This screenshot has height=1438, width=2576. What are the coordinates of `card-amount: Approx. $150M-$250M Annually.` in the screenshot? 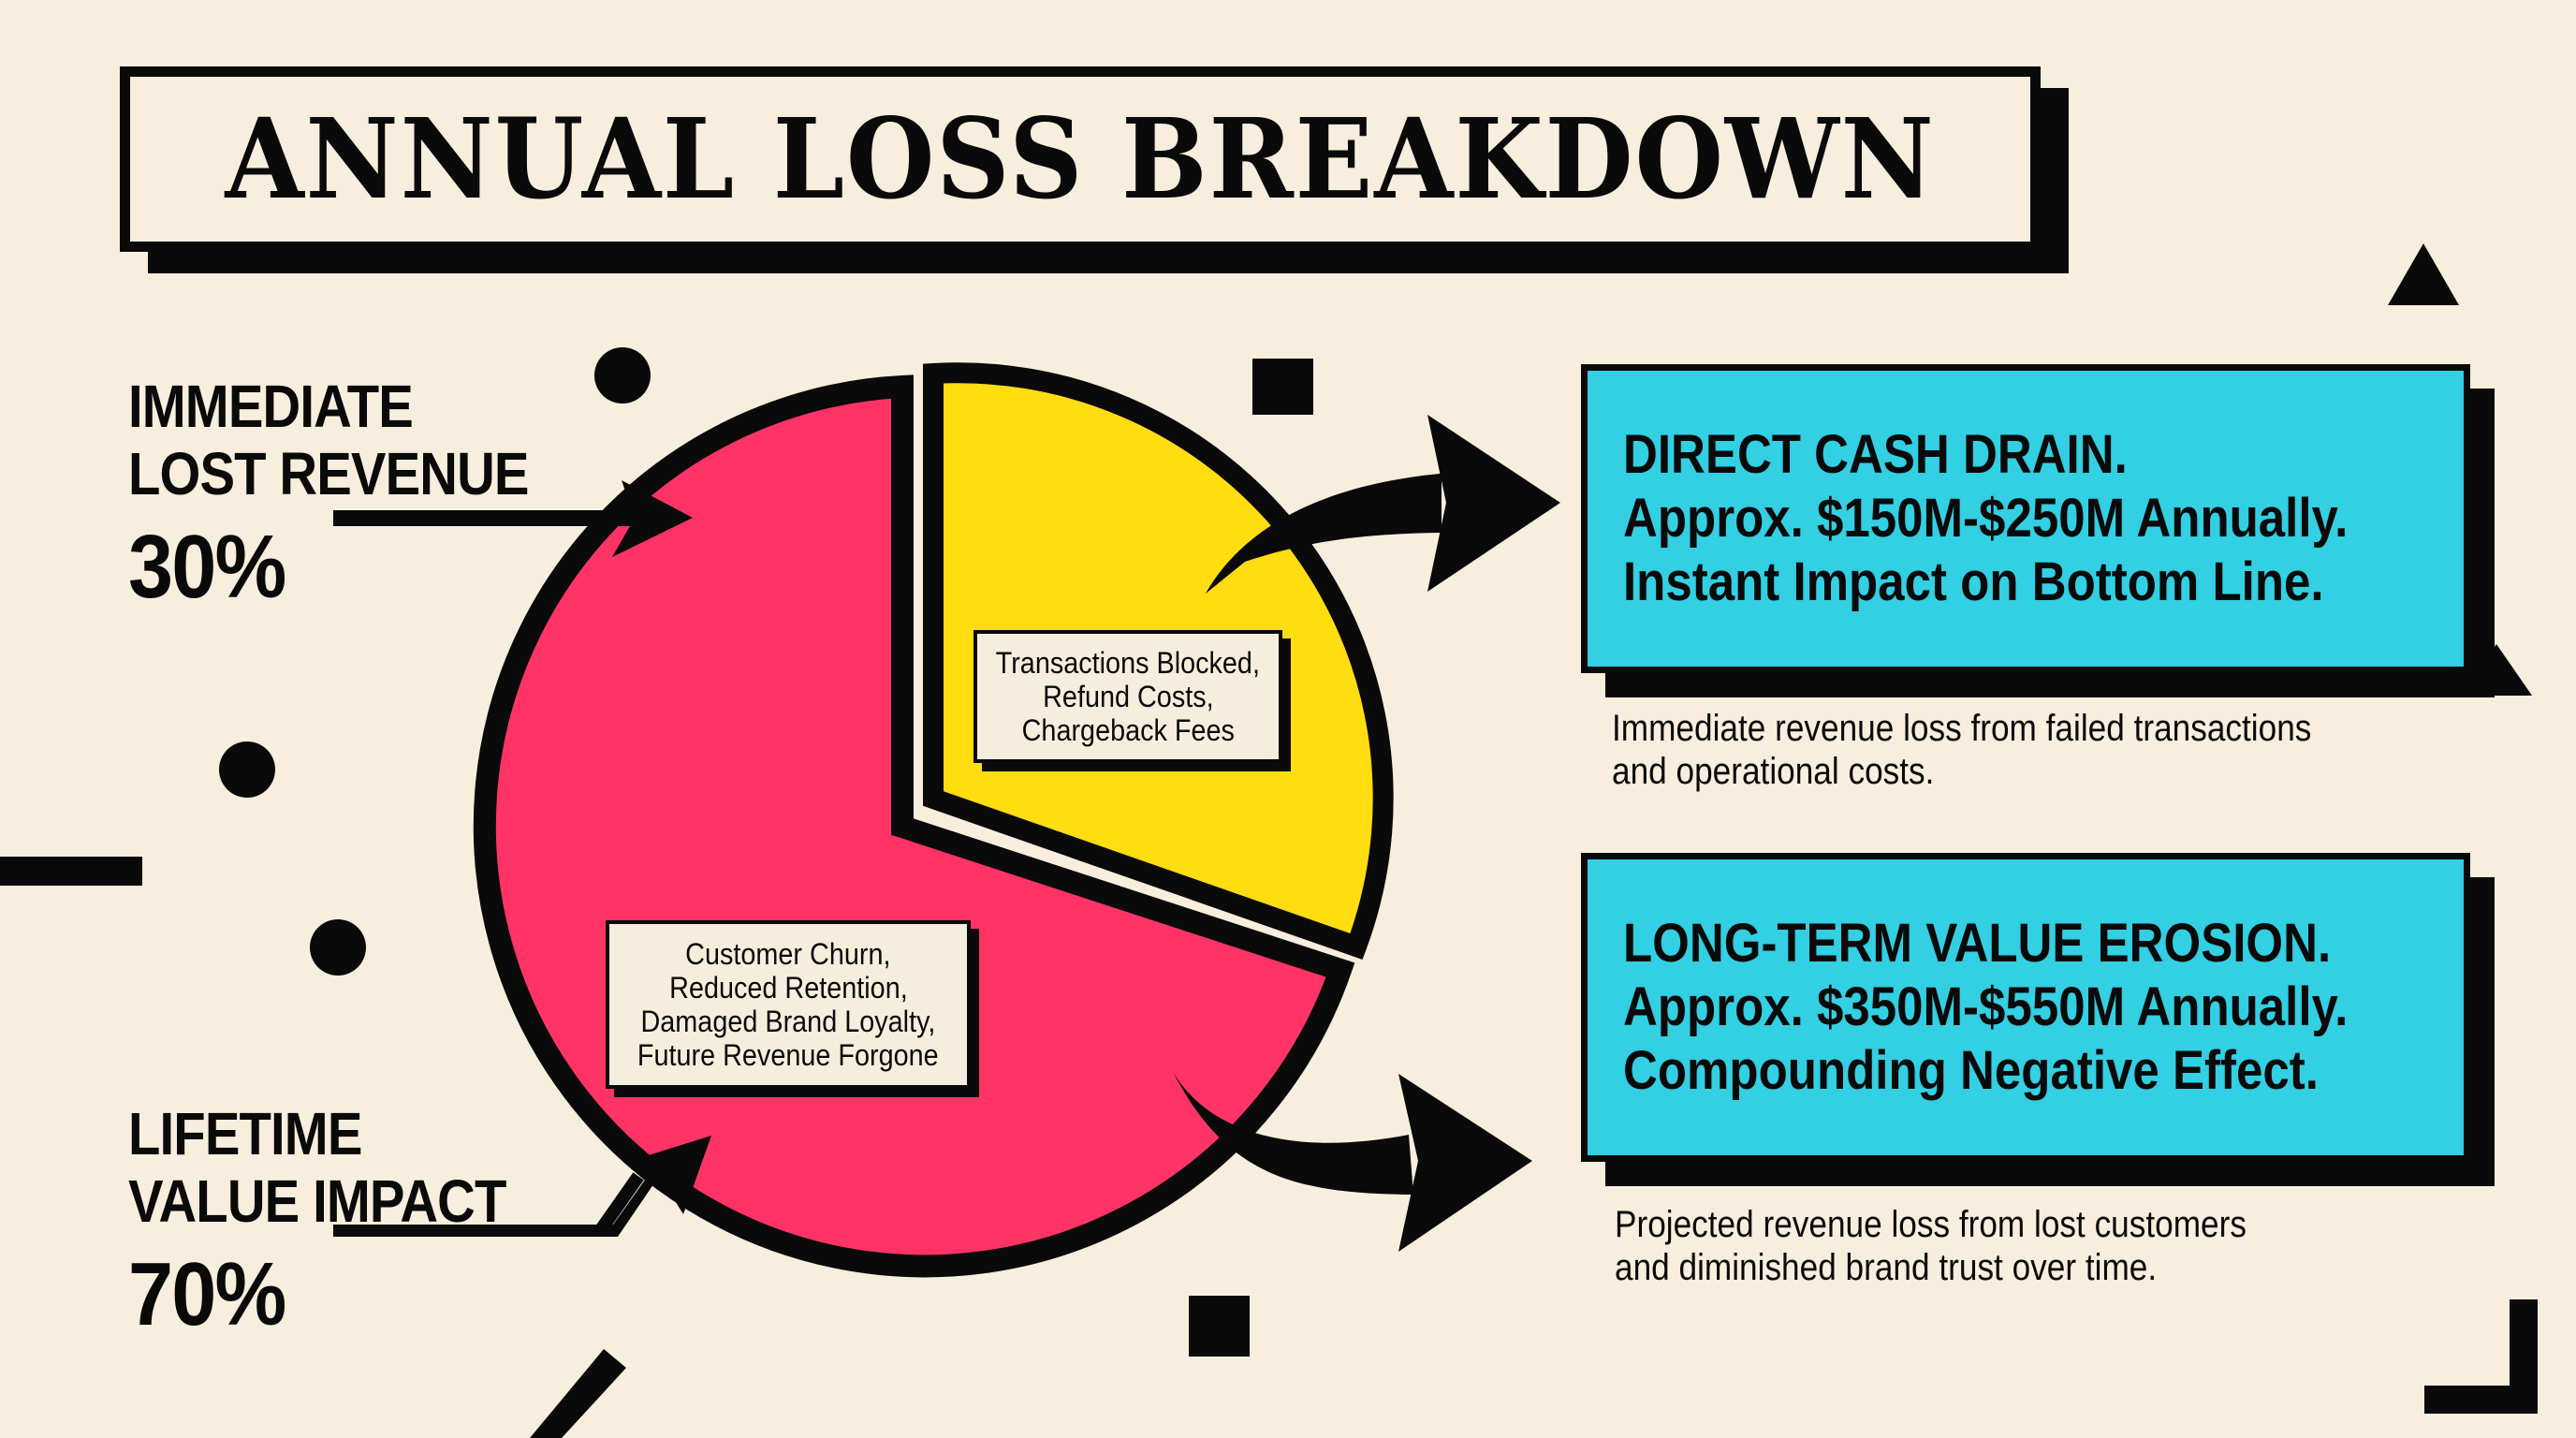 It's located at (1986, 518).